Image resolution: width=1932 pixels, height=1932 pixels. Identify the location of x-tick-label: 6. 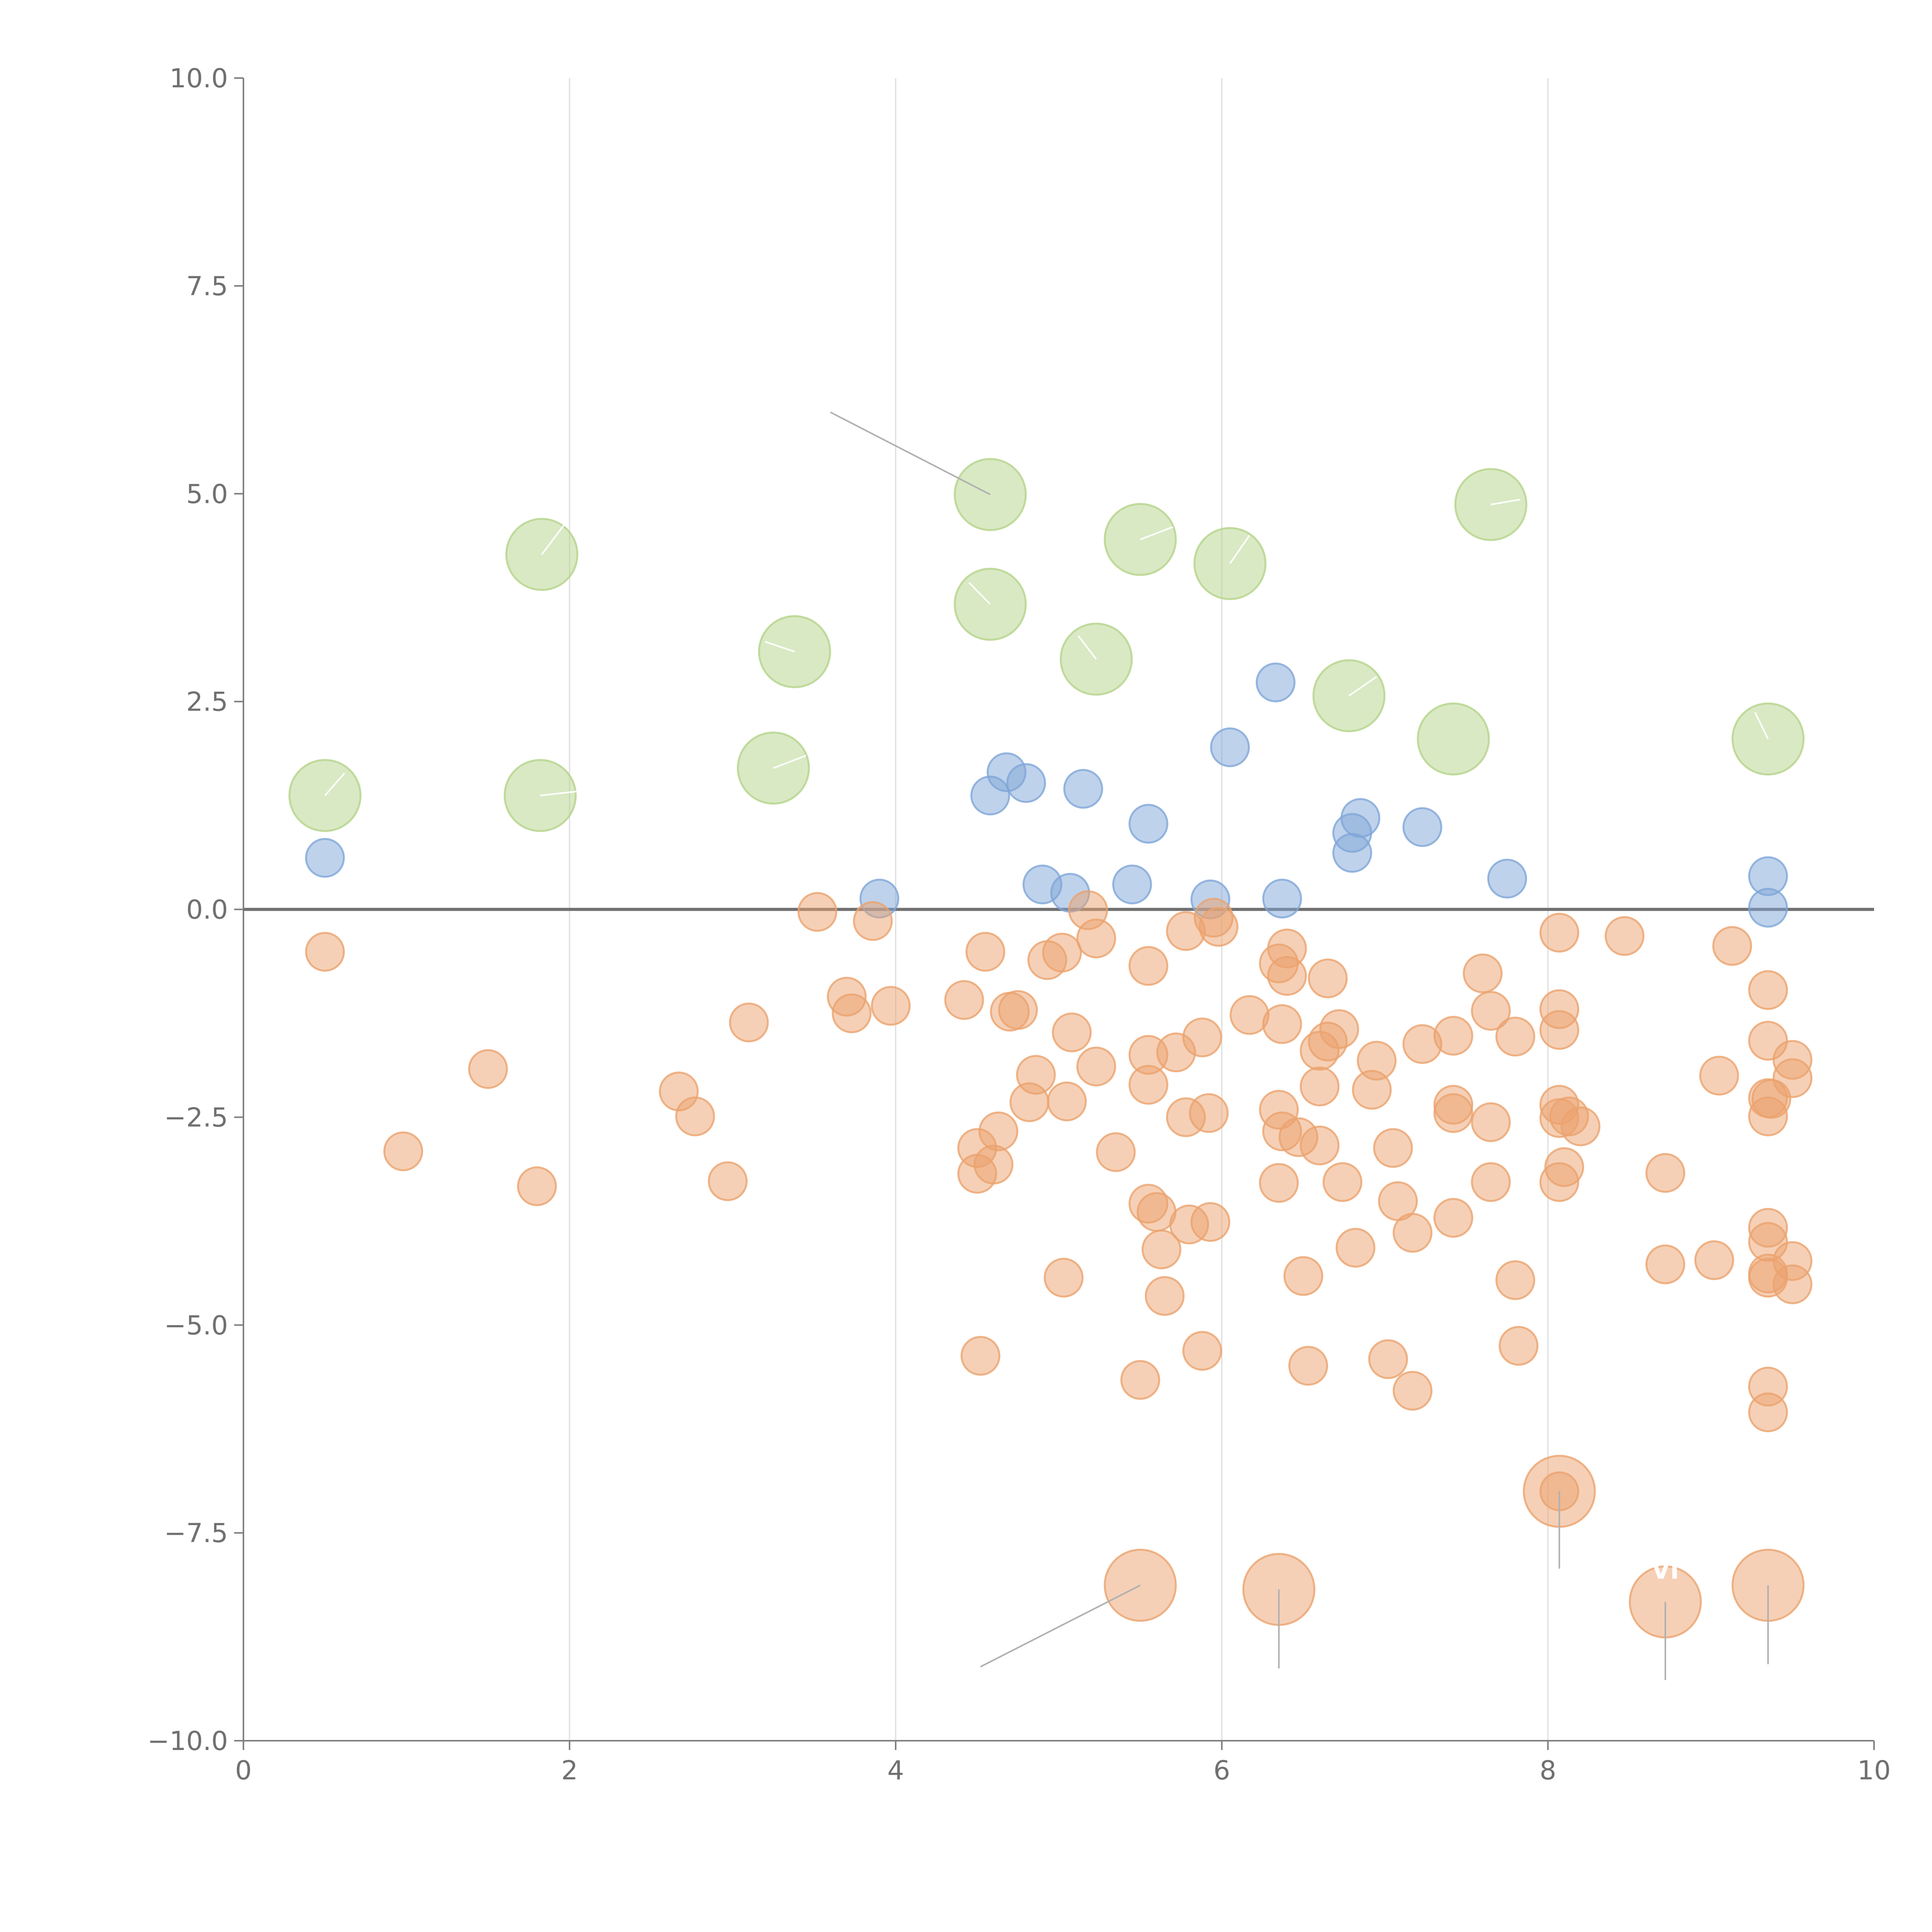
(1221, 1771).